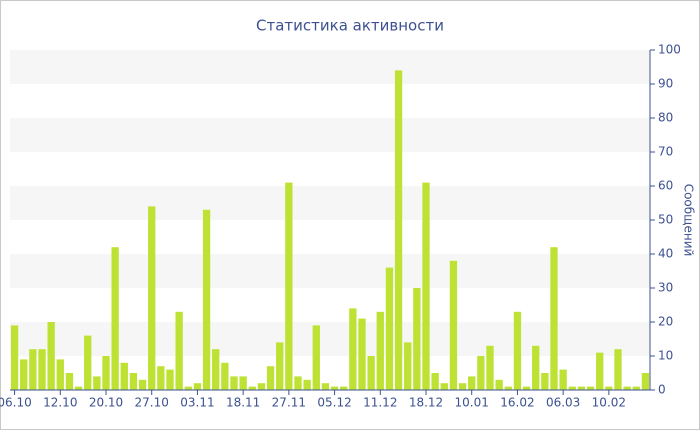  I want to click on x-tick-label: 06.10, so click(16, 403).